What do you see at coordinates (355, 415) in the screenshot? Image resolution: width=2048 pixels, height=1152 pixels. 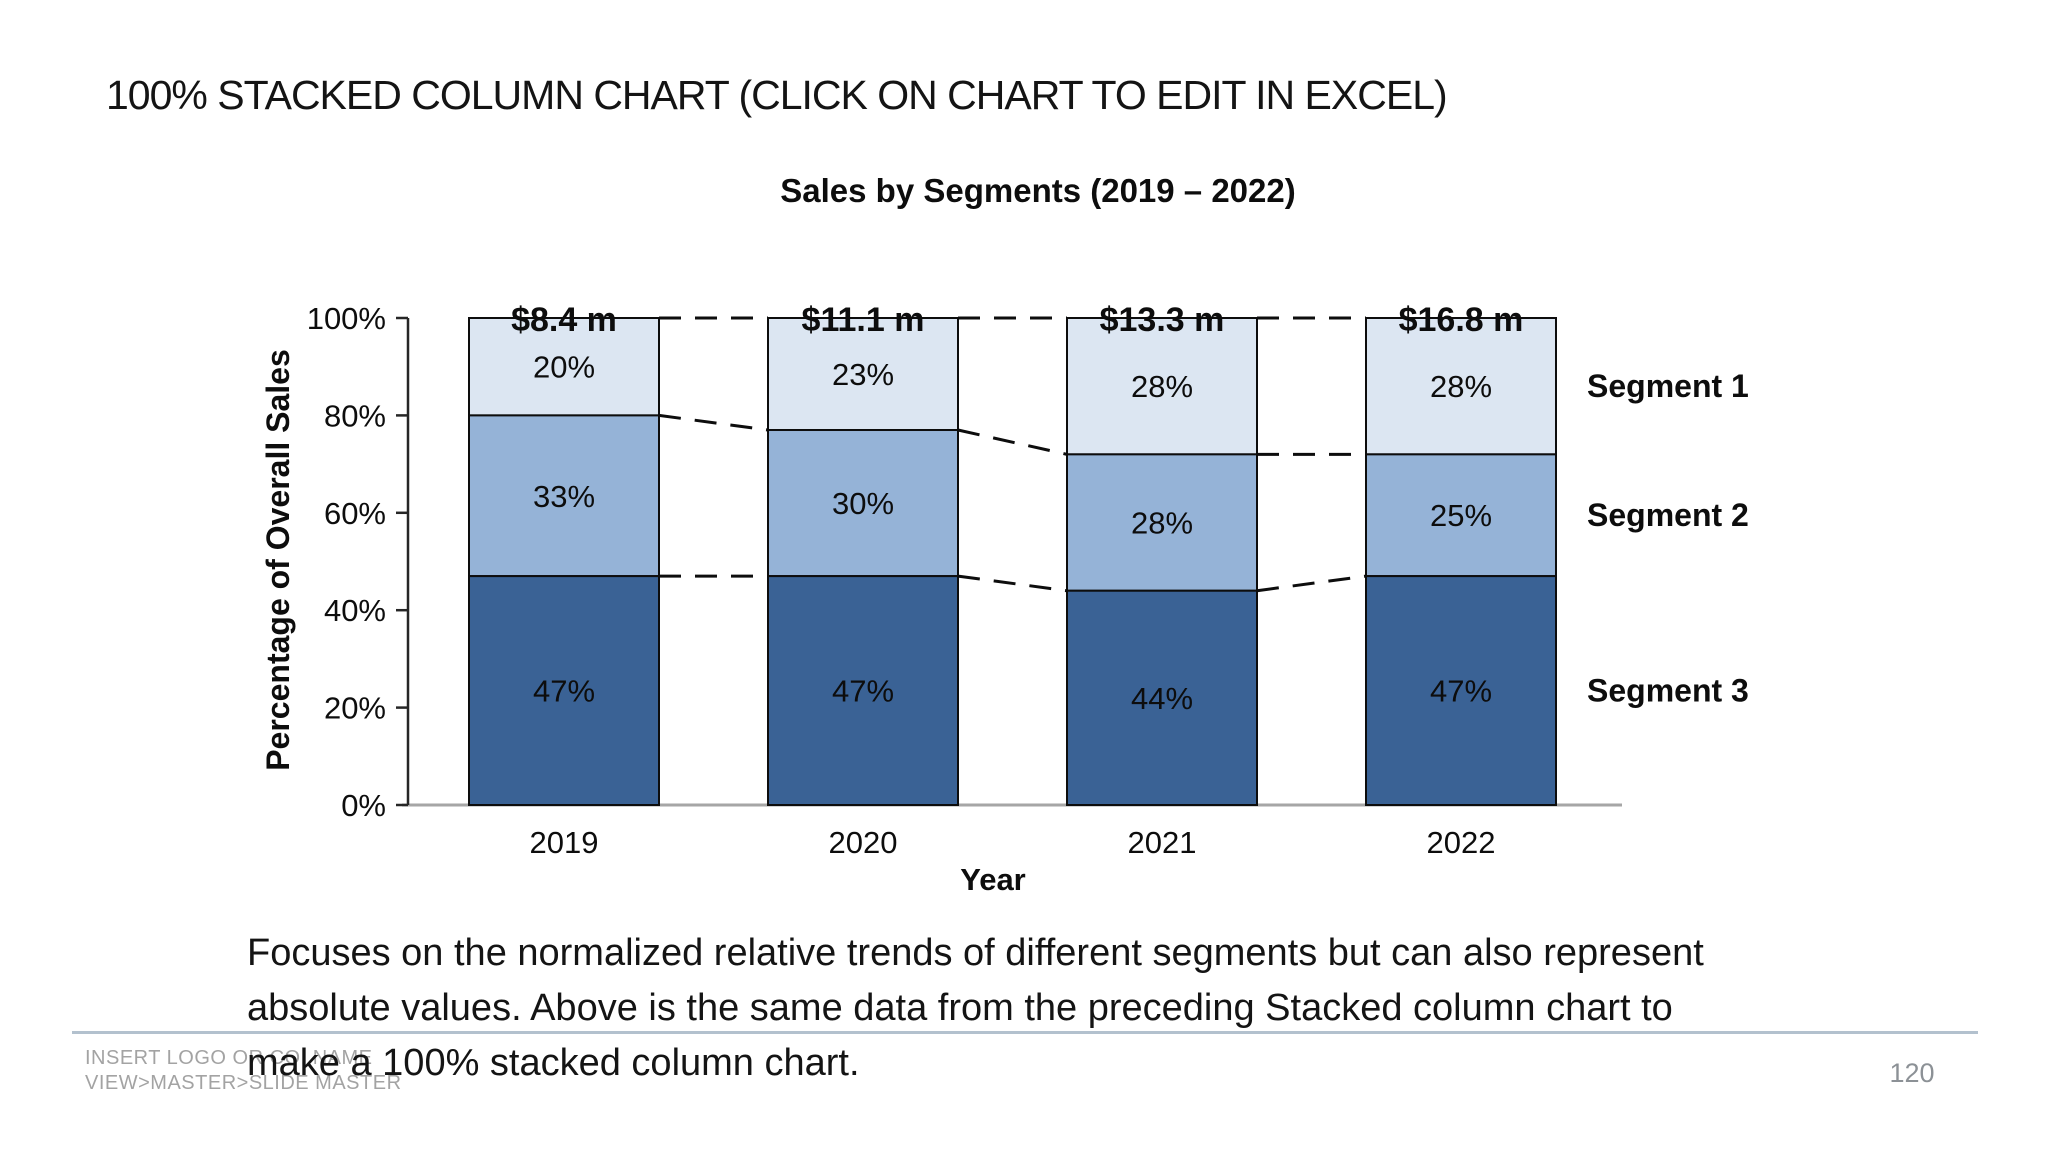 I see `y-tick-label: 80%` at bounding box center [355, 415].